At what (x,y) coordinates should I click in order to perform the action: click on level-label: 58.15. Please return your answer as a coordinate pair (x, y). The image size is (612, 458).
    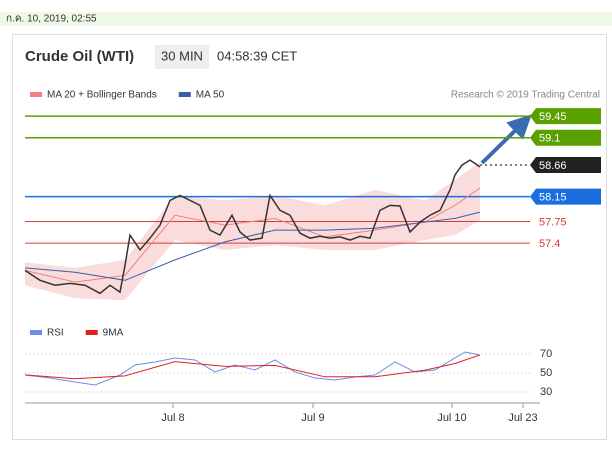
    Looking at the image, I should click on (553, 198).